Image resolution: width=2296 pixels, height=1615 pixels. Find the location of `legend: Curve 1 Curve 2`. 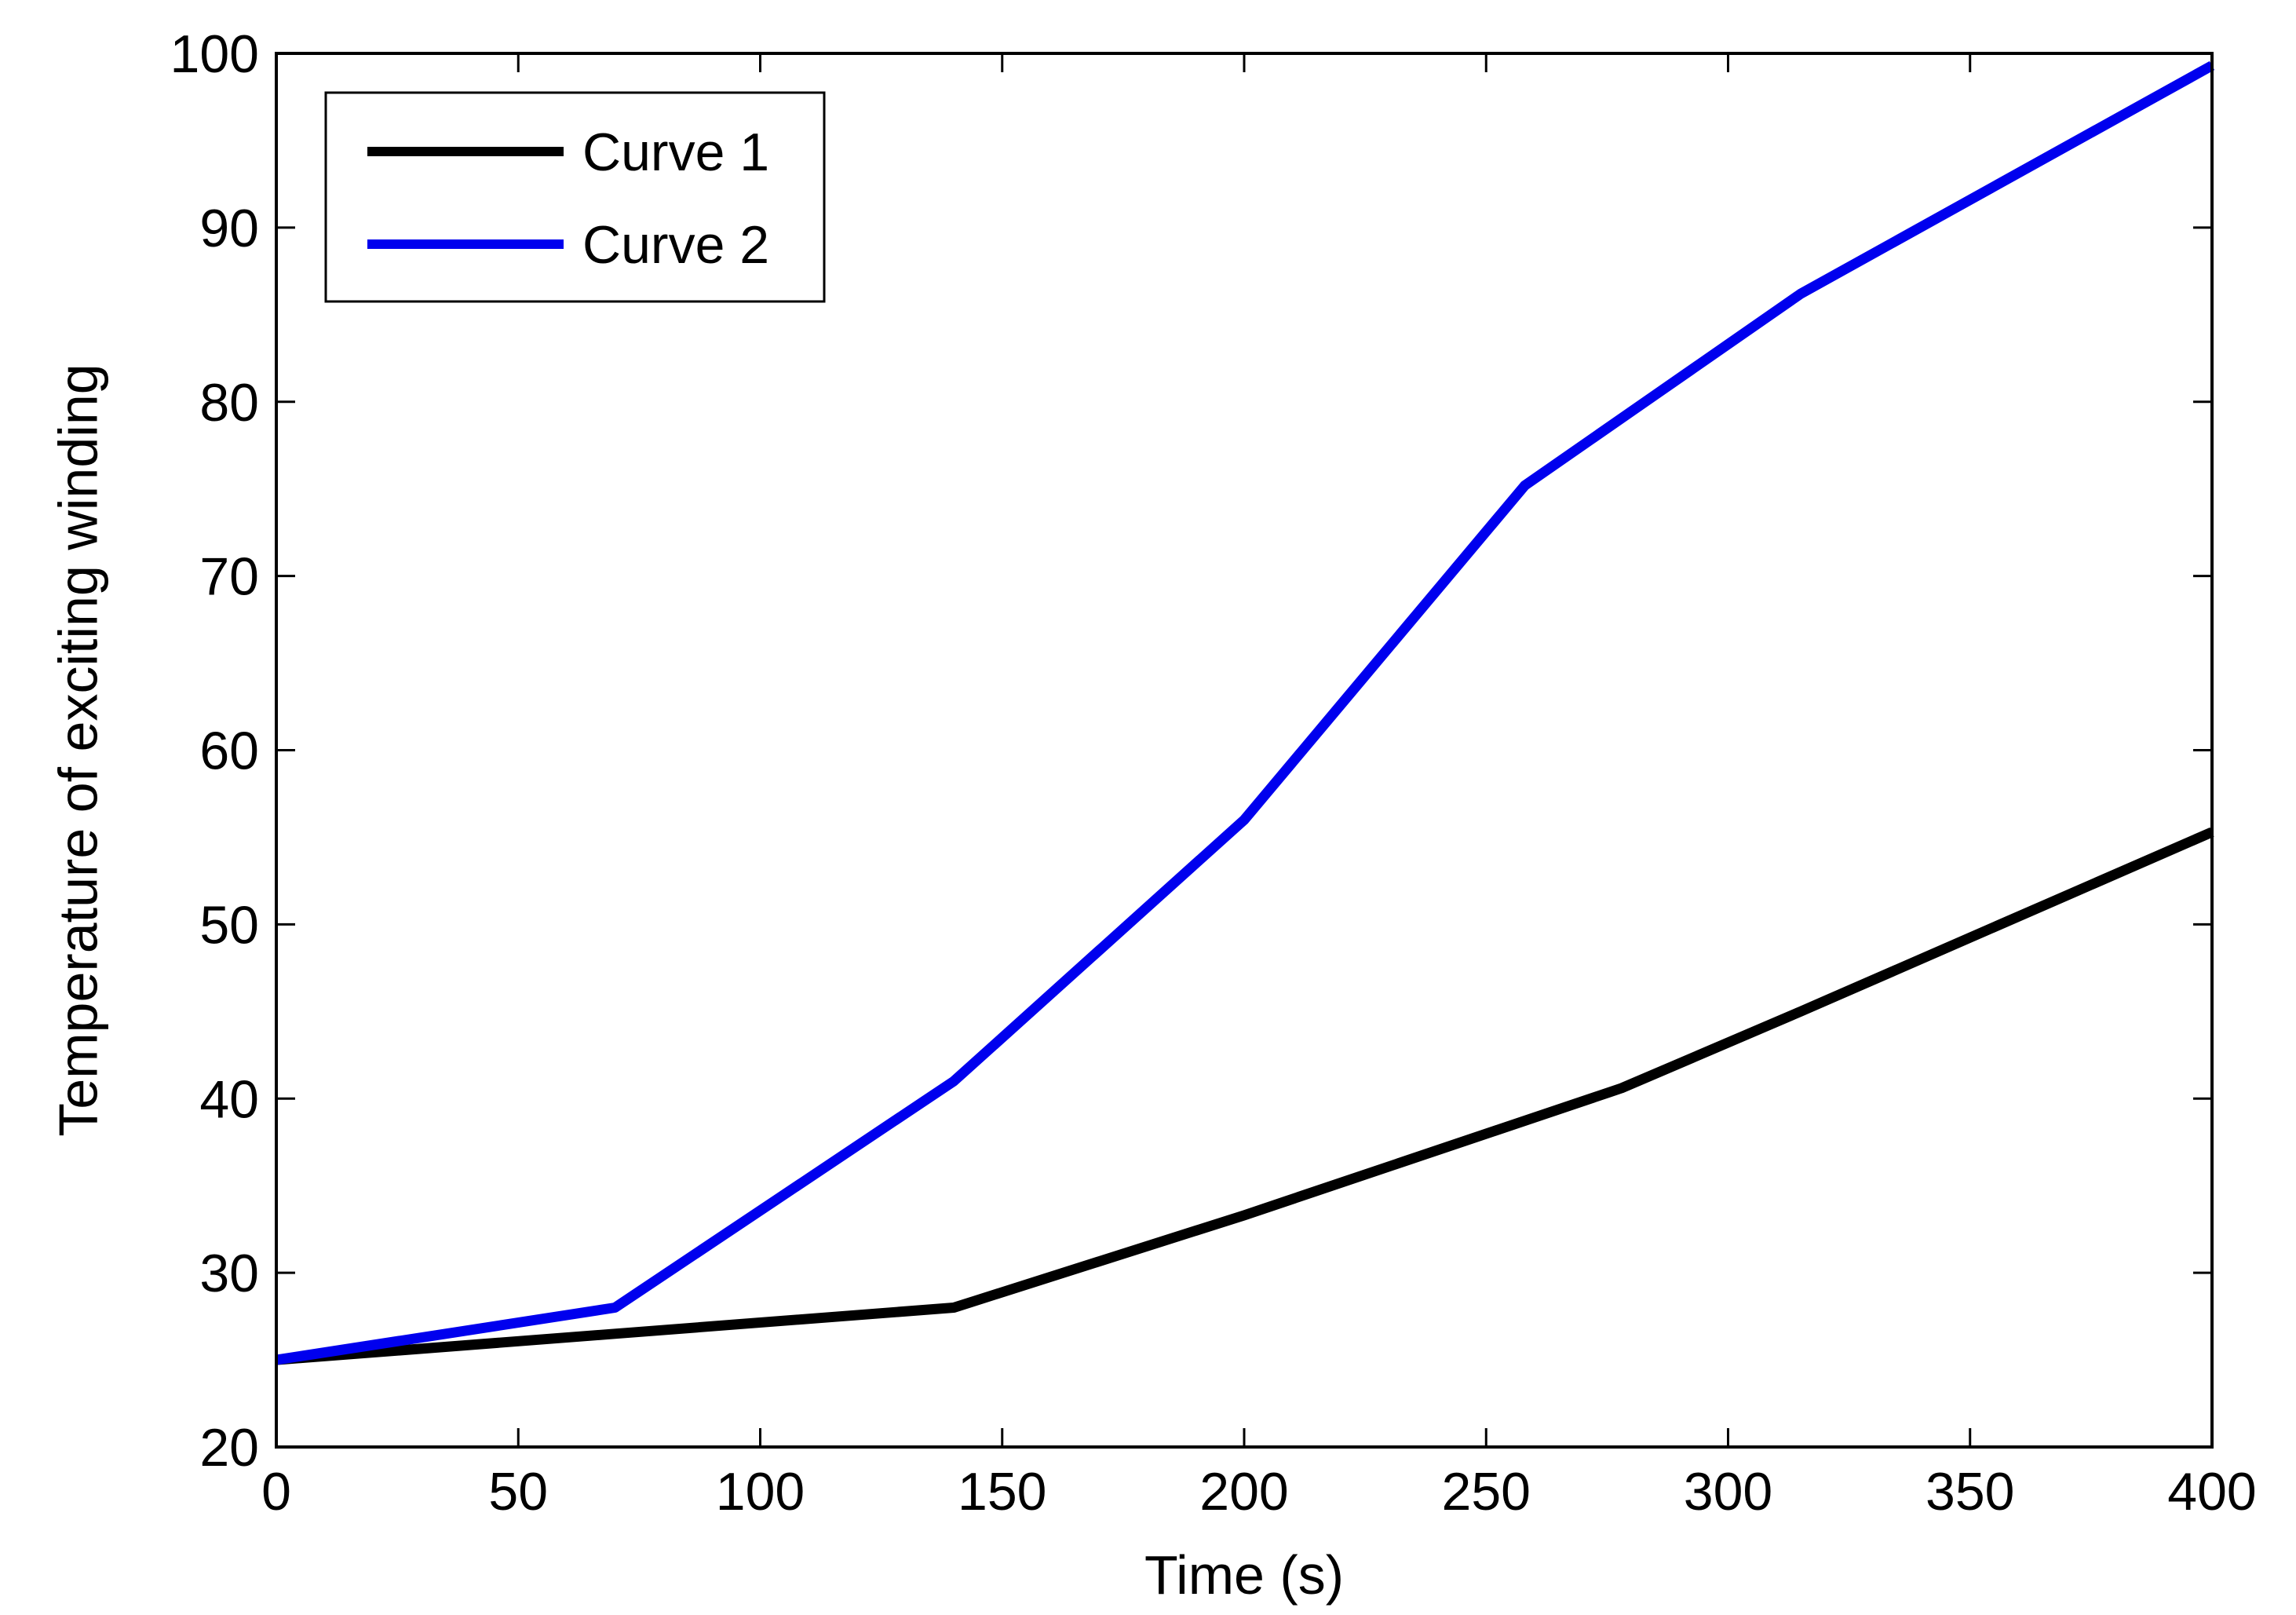

legend: Curve 1 Curve 2 is located at coordinates (575, 197).